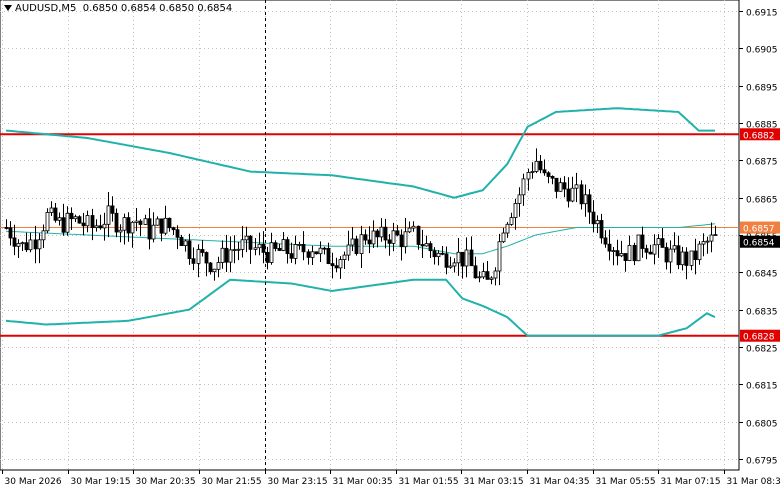 The image size is (781, 489). Describe the element at coordinates (762, 275) in the screenshot. I see `y-tick-label: 0.6845` at that location.